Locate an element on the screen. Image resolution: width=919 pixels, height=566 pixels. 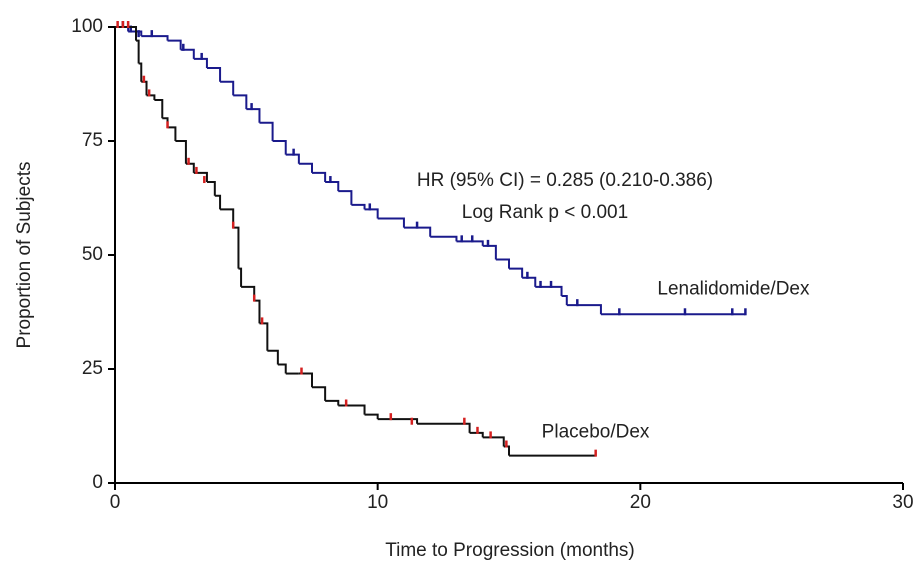
x-tick-label: 20 is located at coordinates (640, 502).